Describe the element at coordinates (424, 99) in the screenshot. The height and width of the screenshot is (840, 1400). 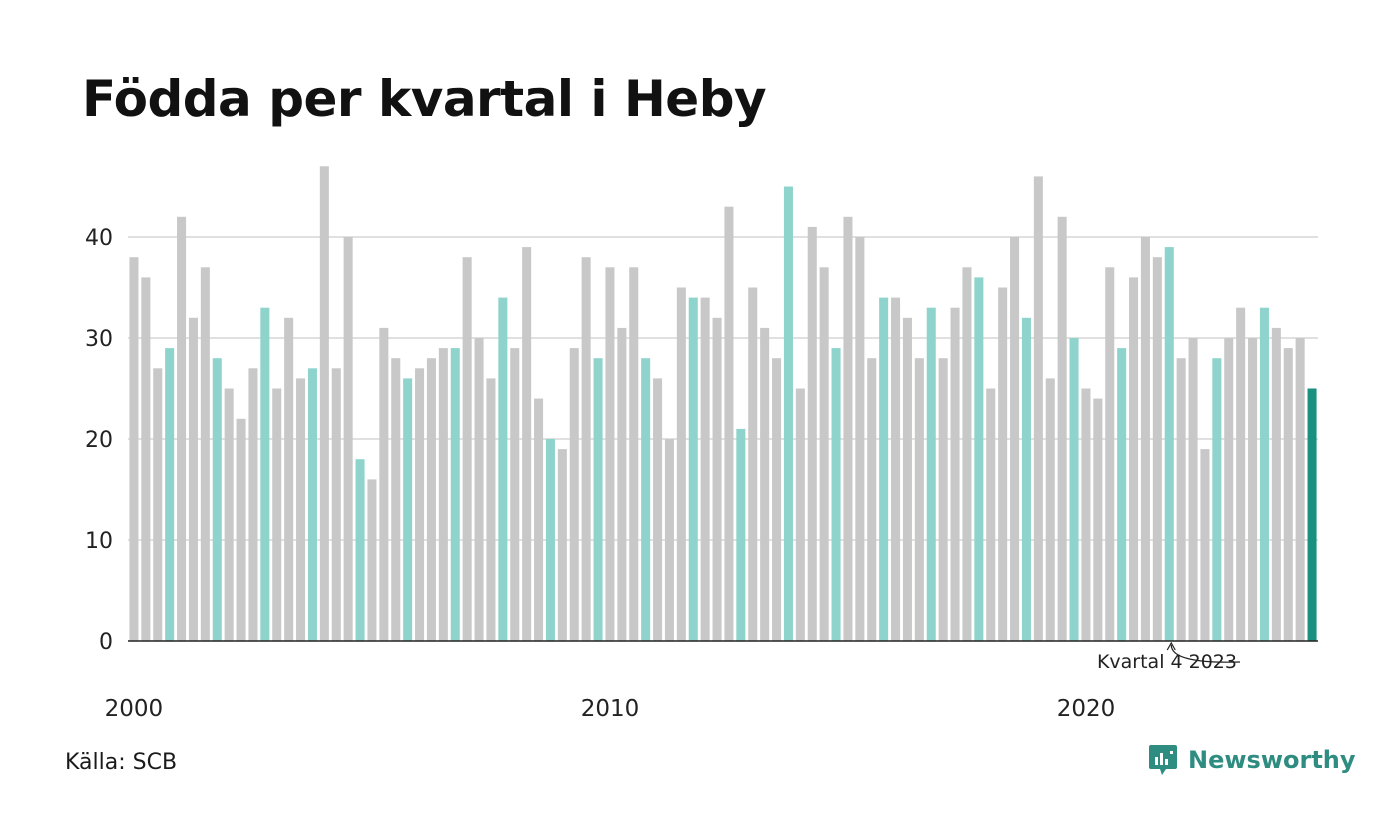
I see `chart-title: Födda per kvartal i Heby` at that location.